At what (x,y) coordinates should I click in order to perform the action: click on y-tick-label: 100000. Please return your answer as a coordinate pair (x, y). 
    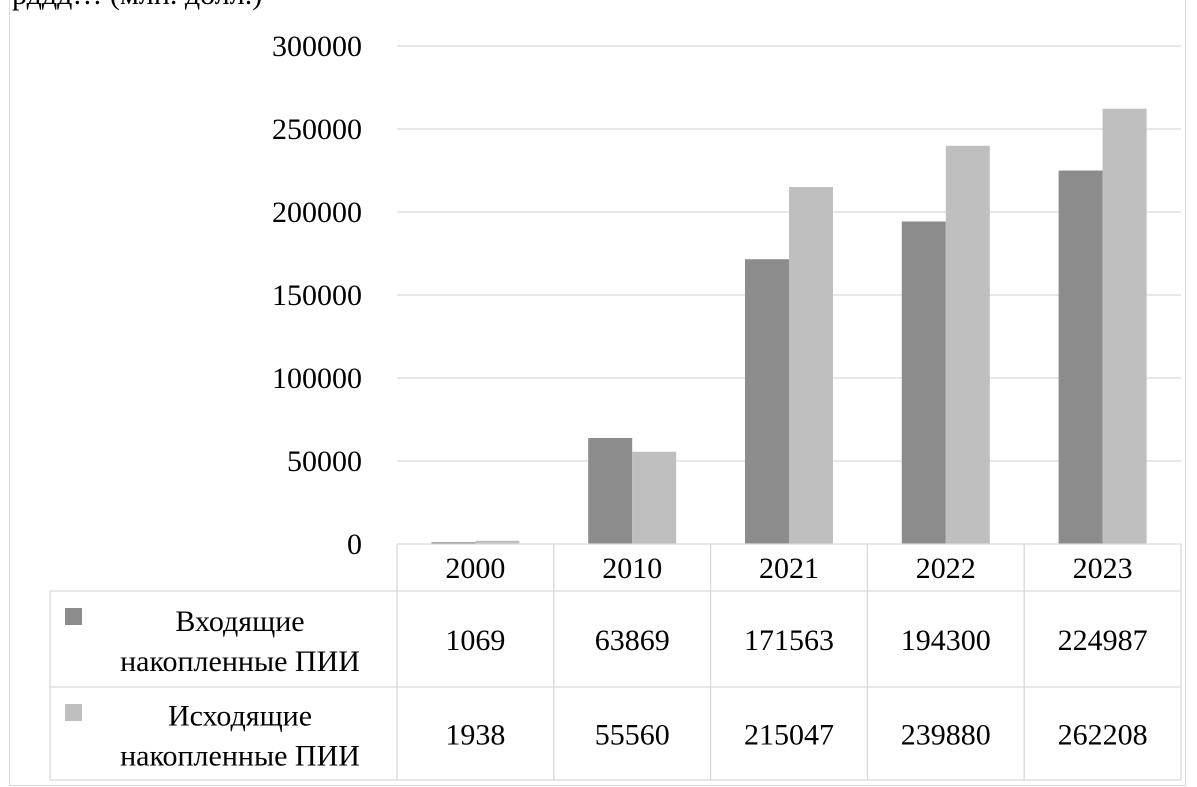
    Looking at the image, I should click on (317, 378).